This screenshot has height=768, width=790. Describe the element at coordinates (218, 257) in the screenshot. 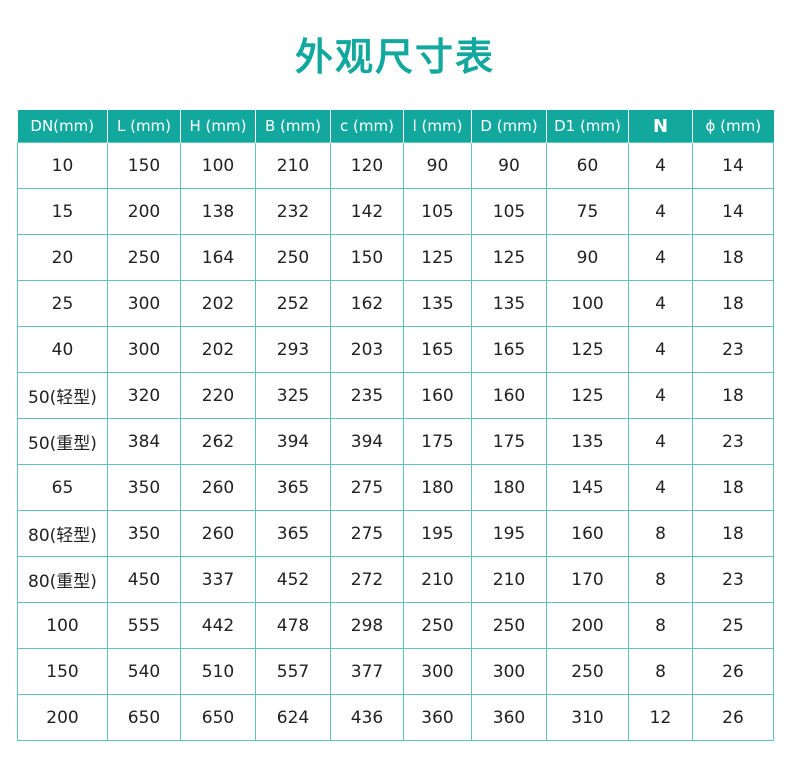

I see `table-cell: 164` at that location.